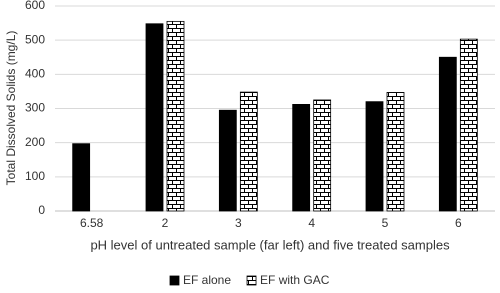  Describe the element at coordinates (35, 74) in the screenshot. I see `y-tick-label: 400` at that location.